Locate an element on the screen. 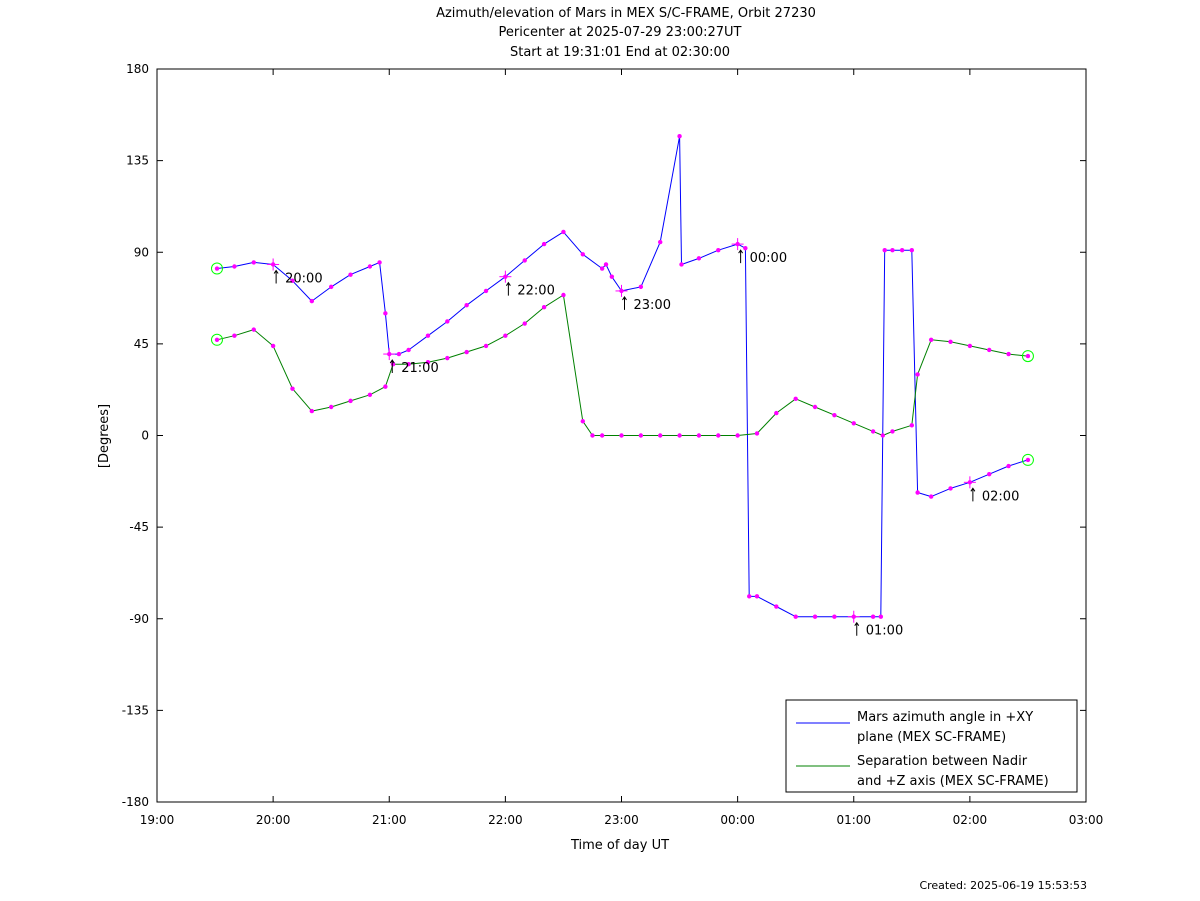 Image resolution: width=1200 pixels, height=901 pixels. y-tick-label: 90 is located at coordinates (141, 252).